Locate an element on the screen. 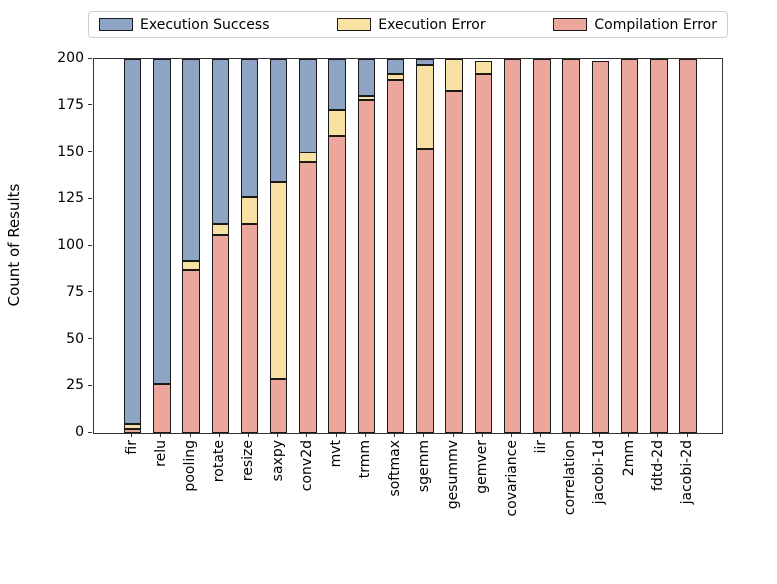 The width and height of the screenshot is (777, 584). x-tick-label: trmm is located at coordinates (365, 459).